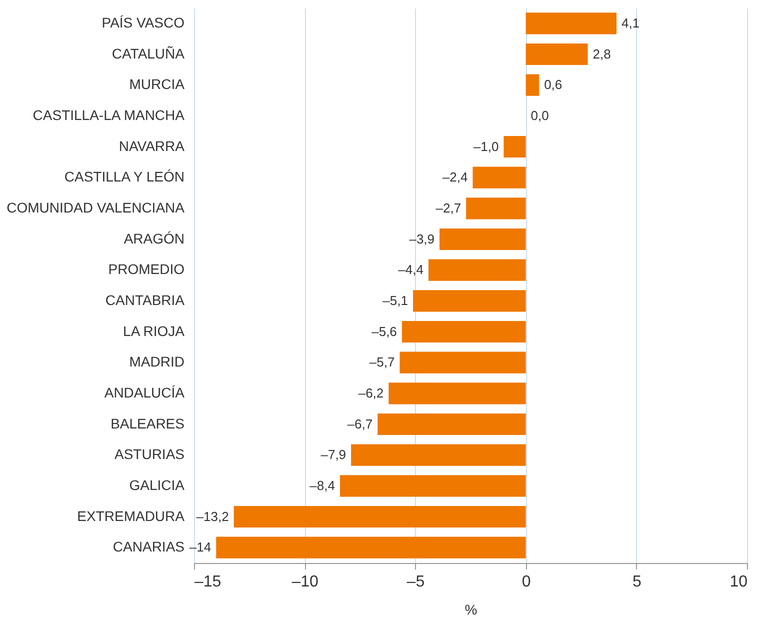 The width and height of the screenshot is (776, 630). What do you see at coordinates (149, 454) in the screenshot?
I see `y-tick-label: ASTURIAS` at bounding box center [149, 454].